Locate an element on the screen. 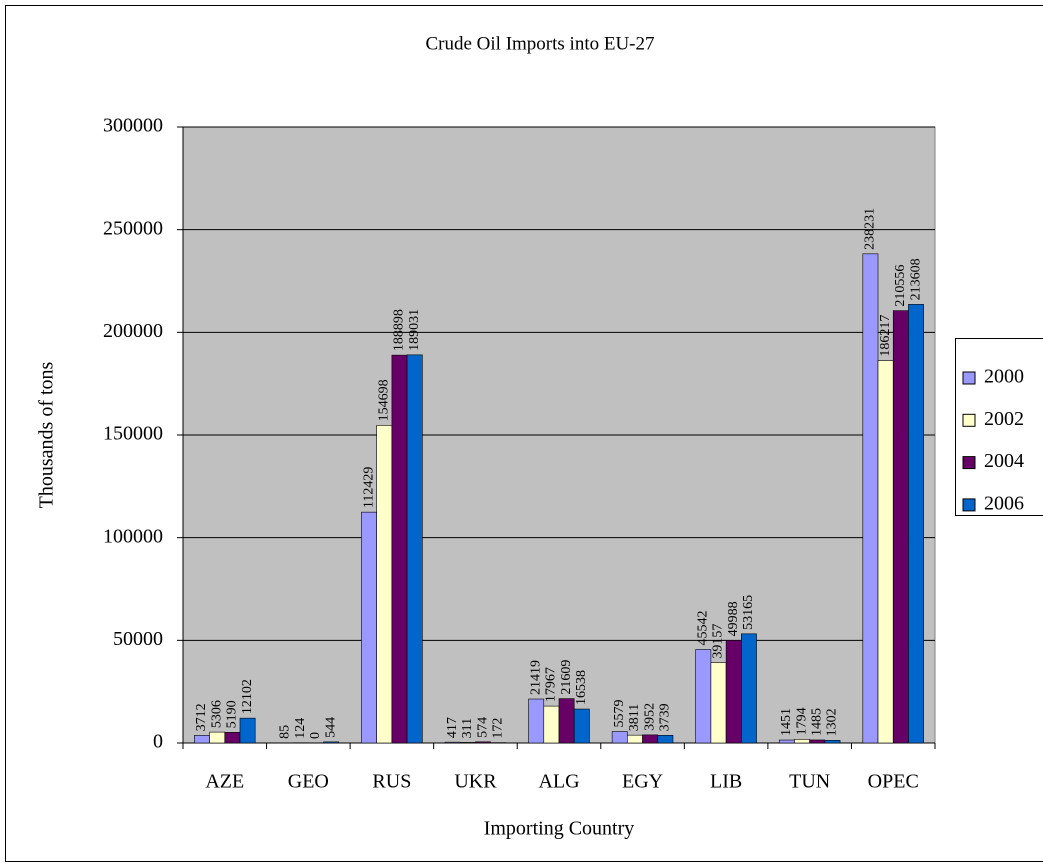  value-label: 53165 is located at coordinates (748, 612).